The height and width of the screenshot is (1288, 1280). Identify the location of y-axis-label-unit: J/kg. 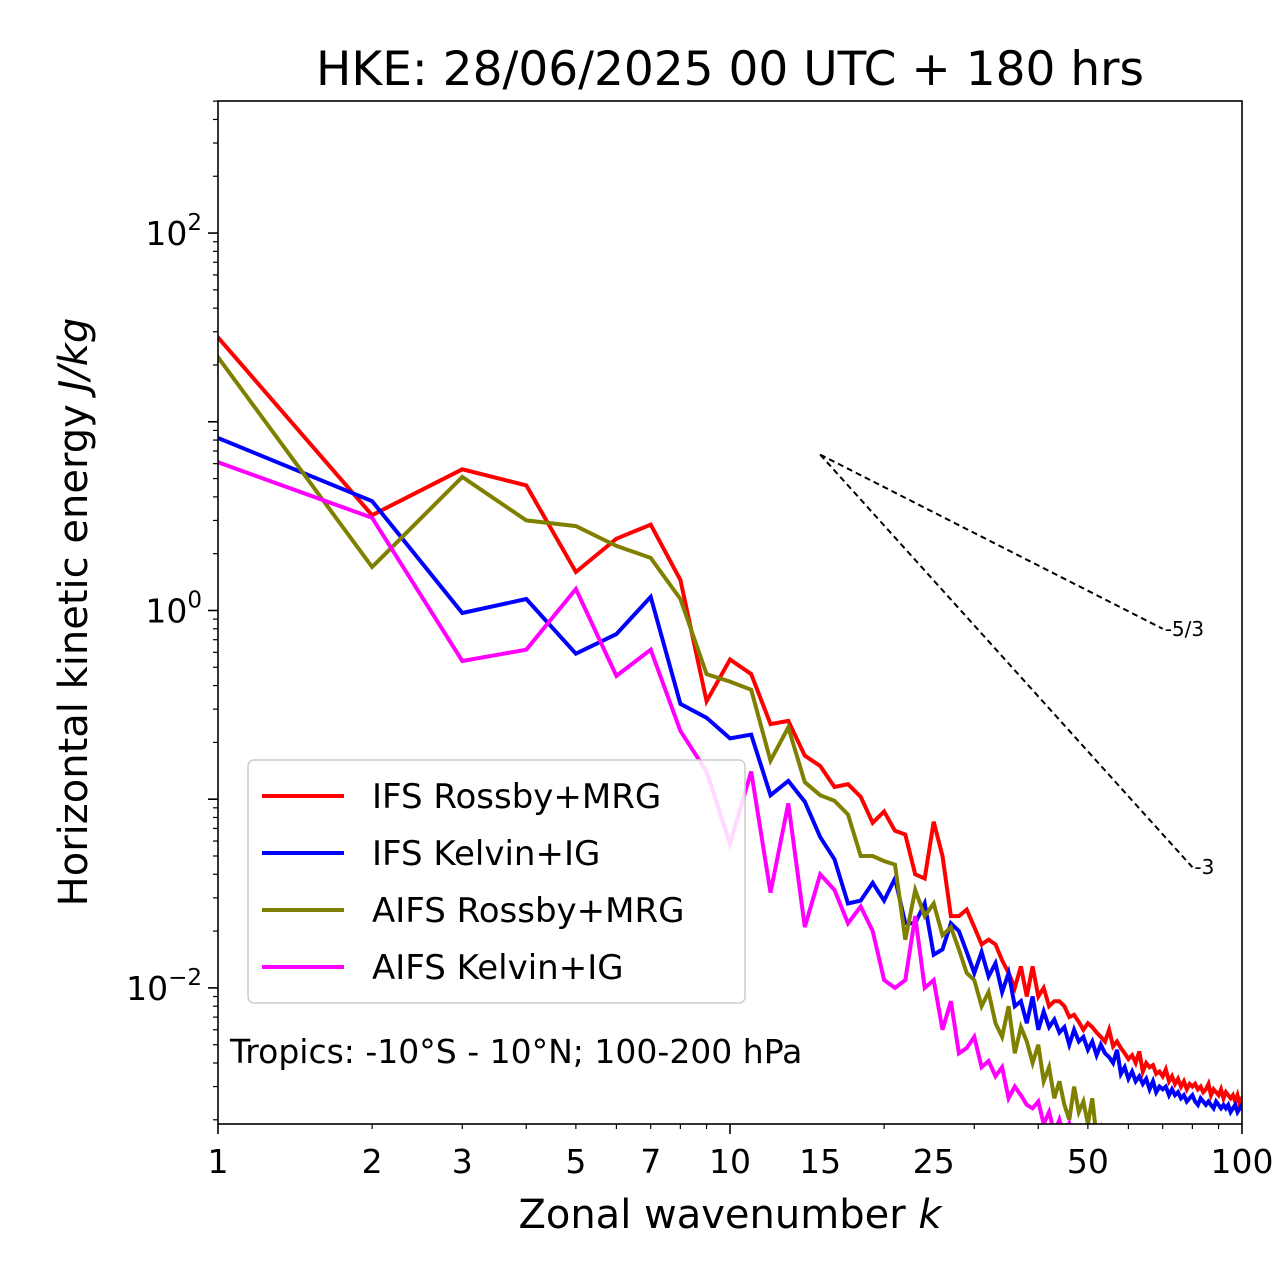
(74, 358).